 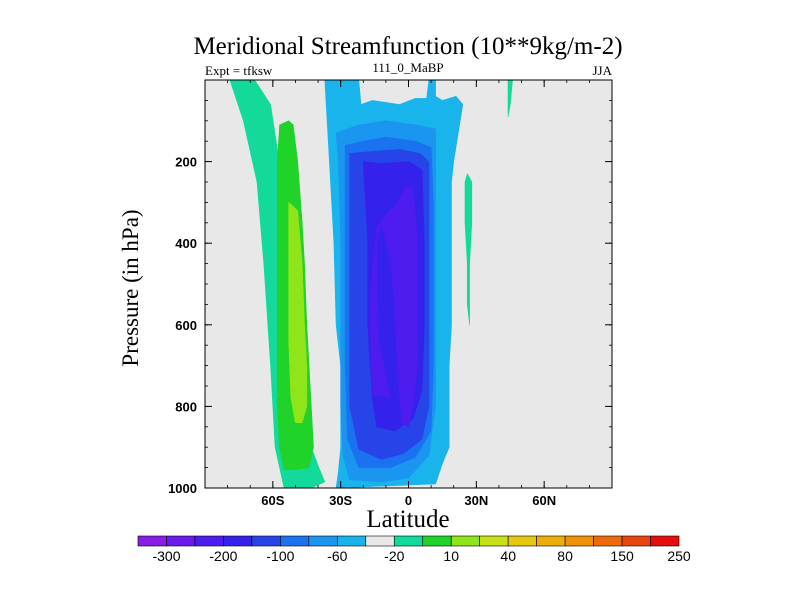 I want to click on colorbar-label: 40, so click(x=508, y=556).